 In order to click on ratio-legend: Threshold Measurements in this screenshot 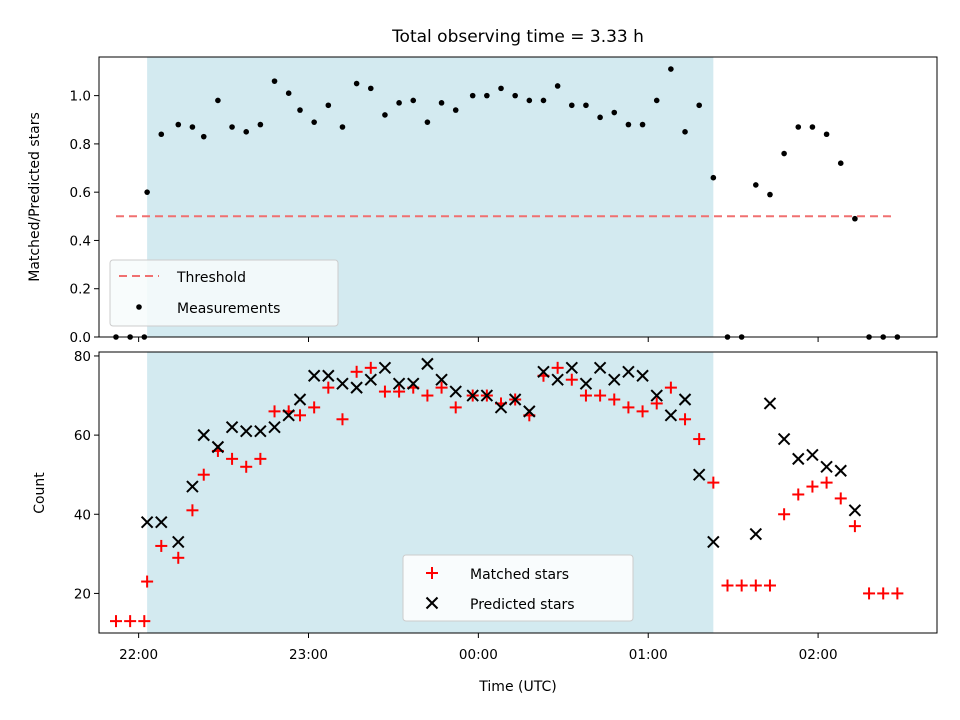, I will do `click(224, 293)`.